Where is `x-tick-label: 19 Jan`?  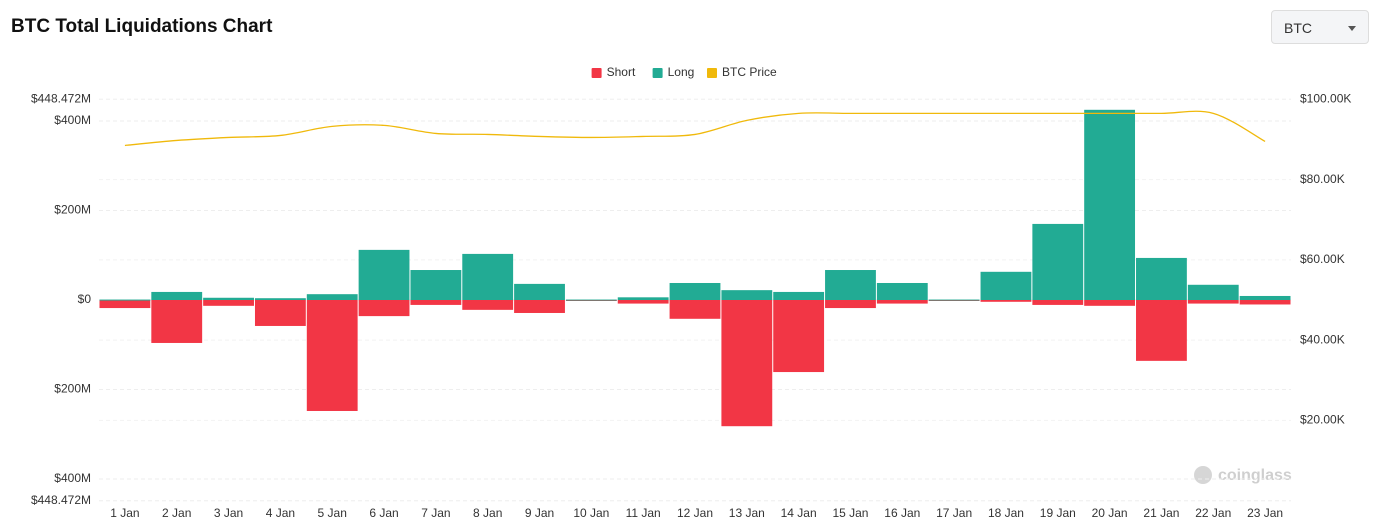
x-tick-label: 19 Jan is located at coordinates (1058, 513).